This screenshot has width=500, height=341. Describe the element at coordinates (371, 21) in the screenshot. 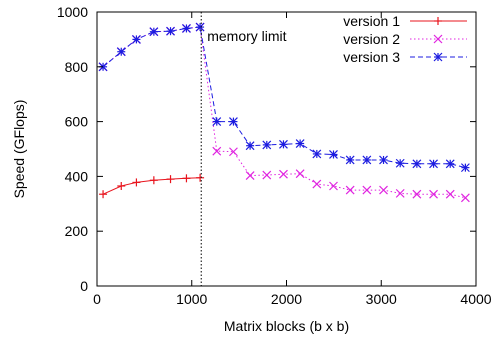

I see `legend-label: version 1` at that location.